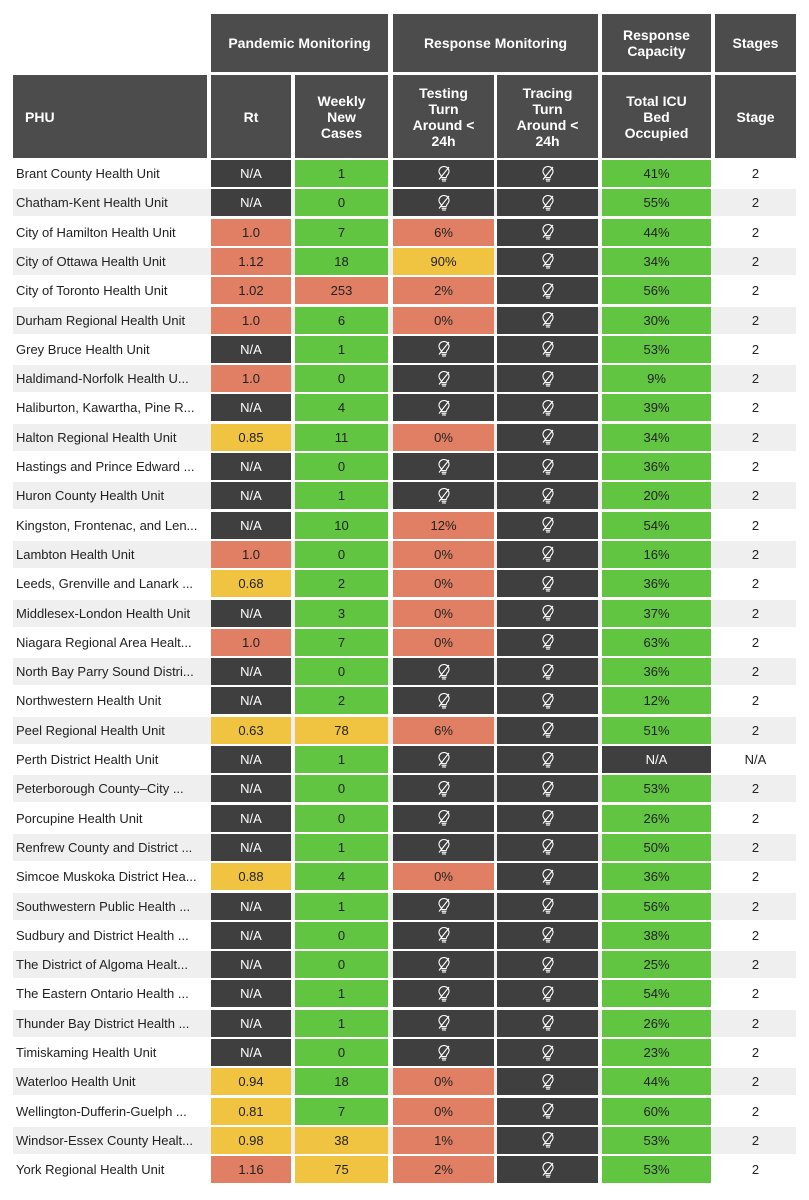  What do you see at coordinates (656, 1052) in the screenshot?
I see `cell-total-icu-bed-occupied: 23%` at bounding box center [656, 1052].